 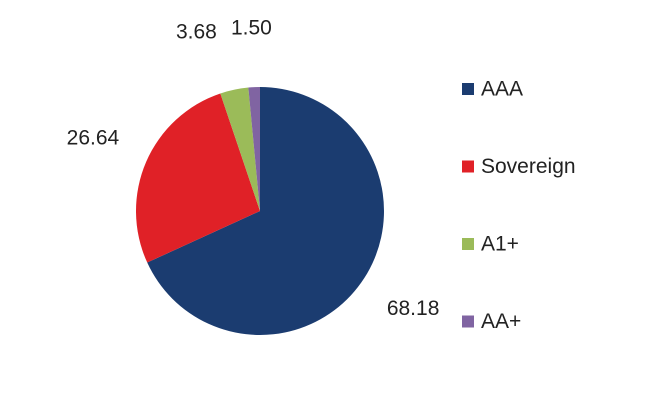 I want to click on legend-label: Sovereign, so click(x=528, y=166).